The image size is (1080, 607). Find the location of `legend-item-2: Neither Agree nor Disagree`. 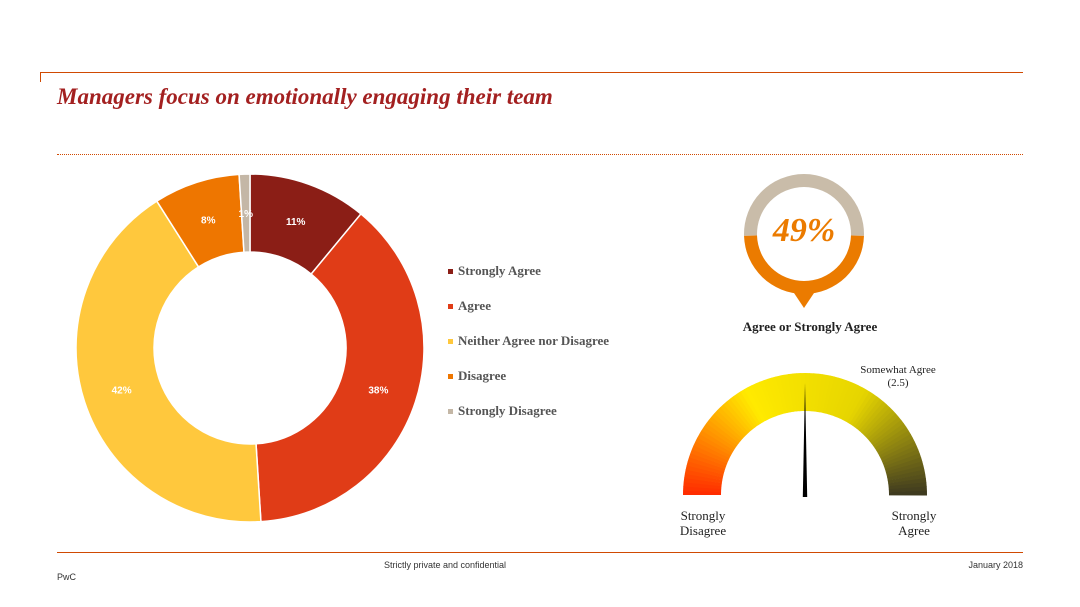

legend-item-2: Neither Agree nor Disagree is located at coordinates (528, 349).